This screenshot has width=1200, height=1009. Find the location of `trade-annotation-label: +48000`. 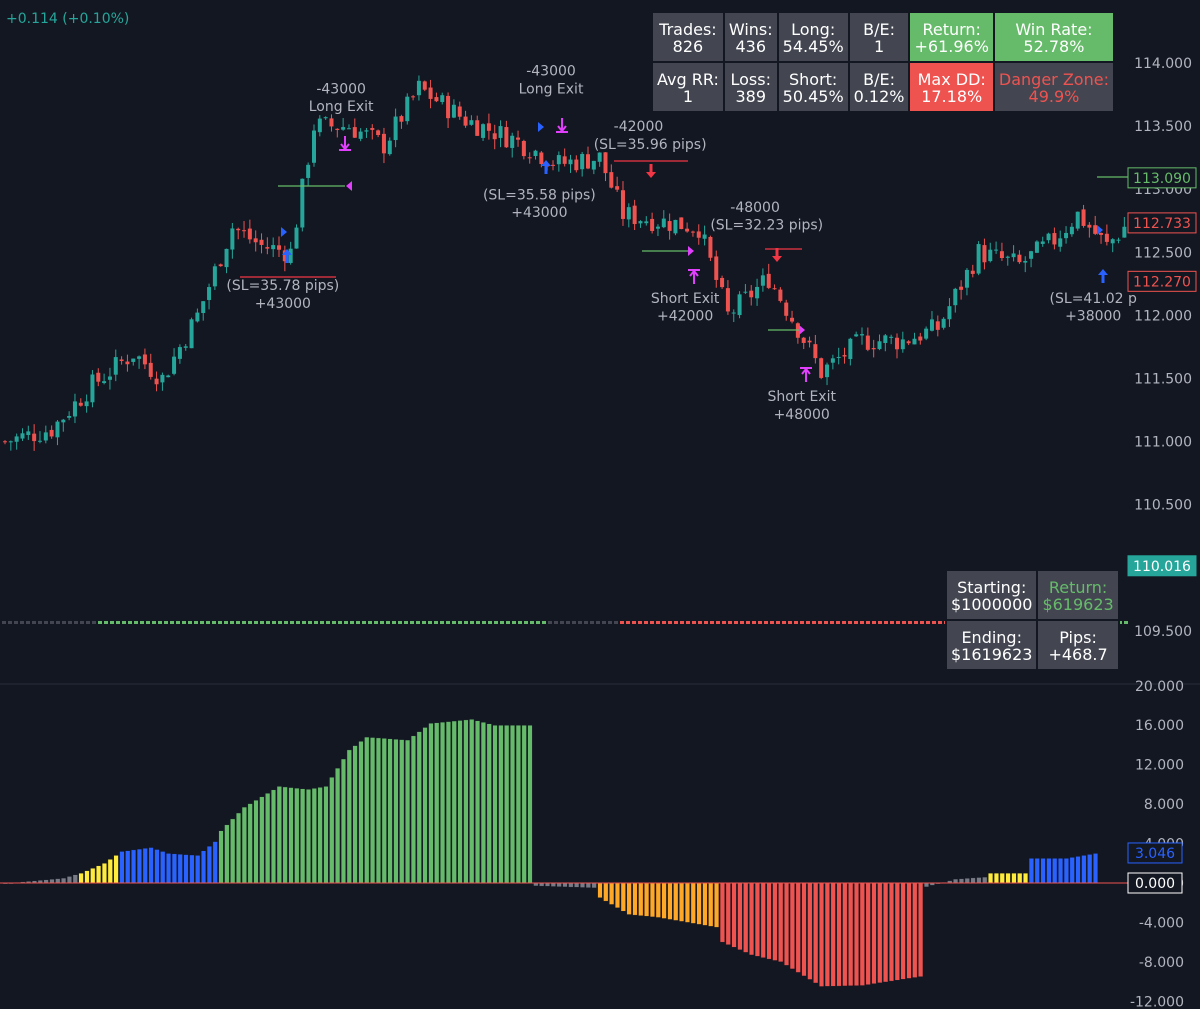

trade-annotation-label: +48000 is located at coordinates (802, 415).